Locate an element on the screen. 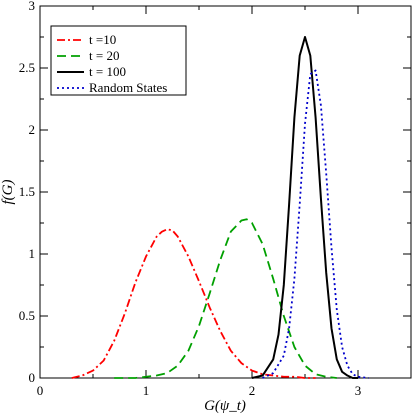 This screenshot has height=417, width=415. y-tick-label: 2.5 is located at coordinates (27, 67).